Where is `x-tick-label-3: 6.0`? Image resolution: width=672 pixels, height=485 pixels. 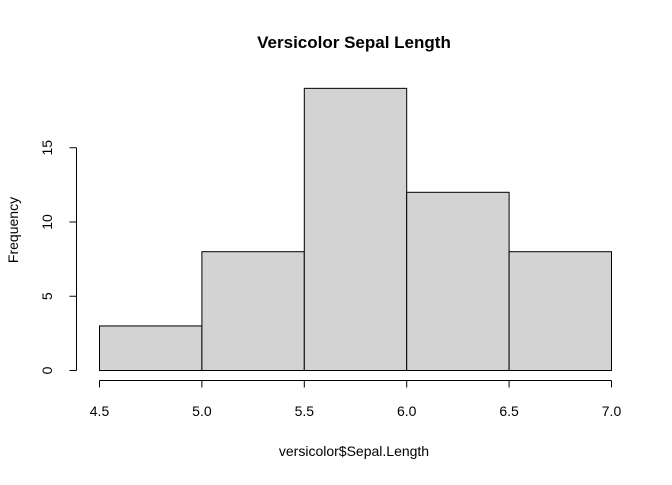
x-tick-label-3: 6.0 is located at coordinates (407, 411).